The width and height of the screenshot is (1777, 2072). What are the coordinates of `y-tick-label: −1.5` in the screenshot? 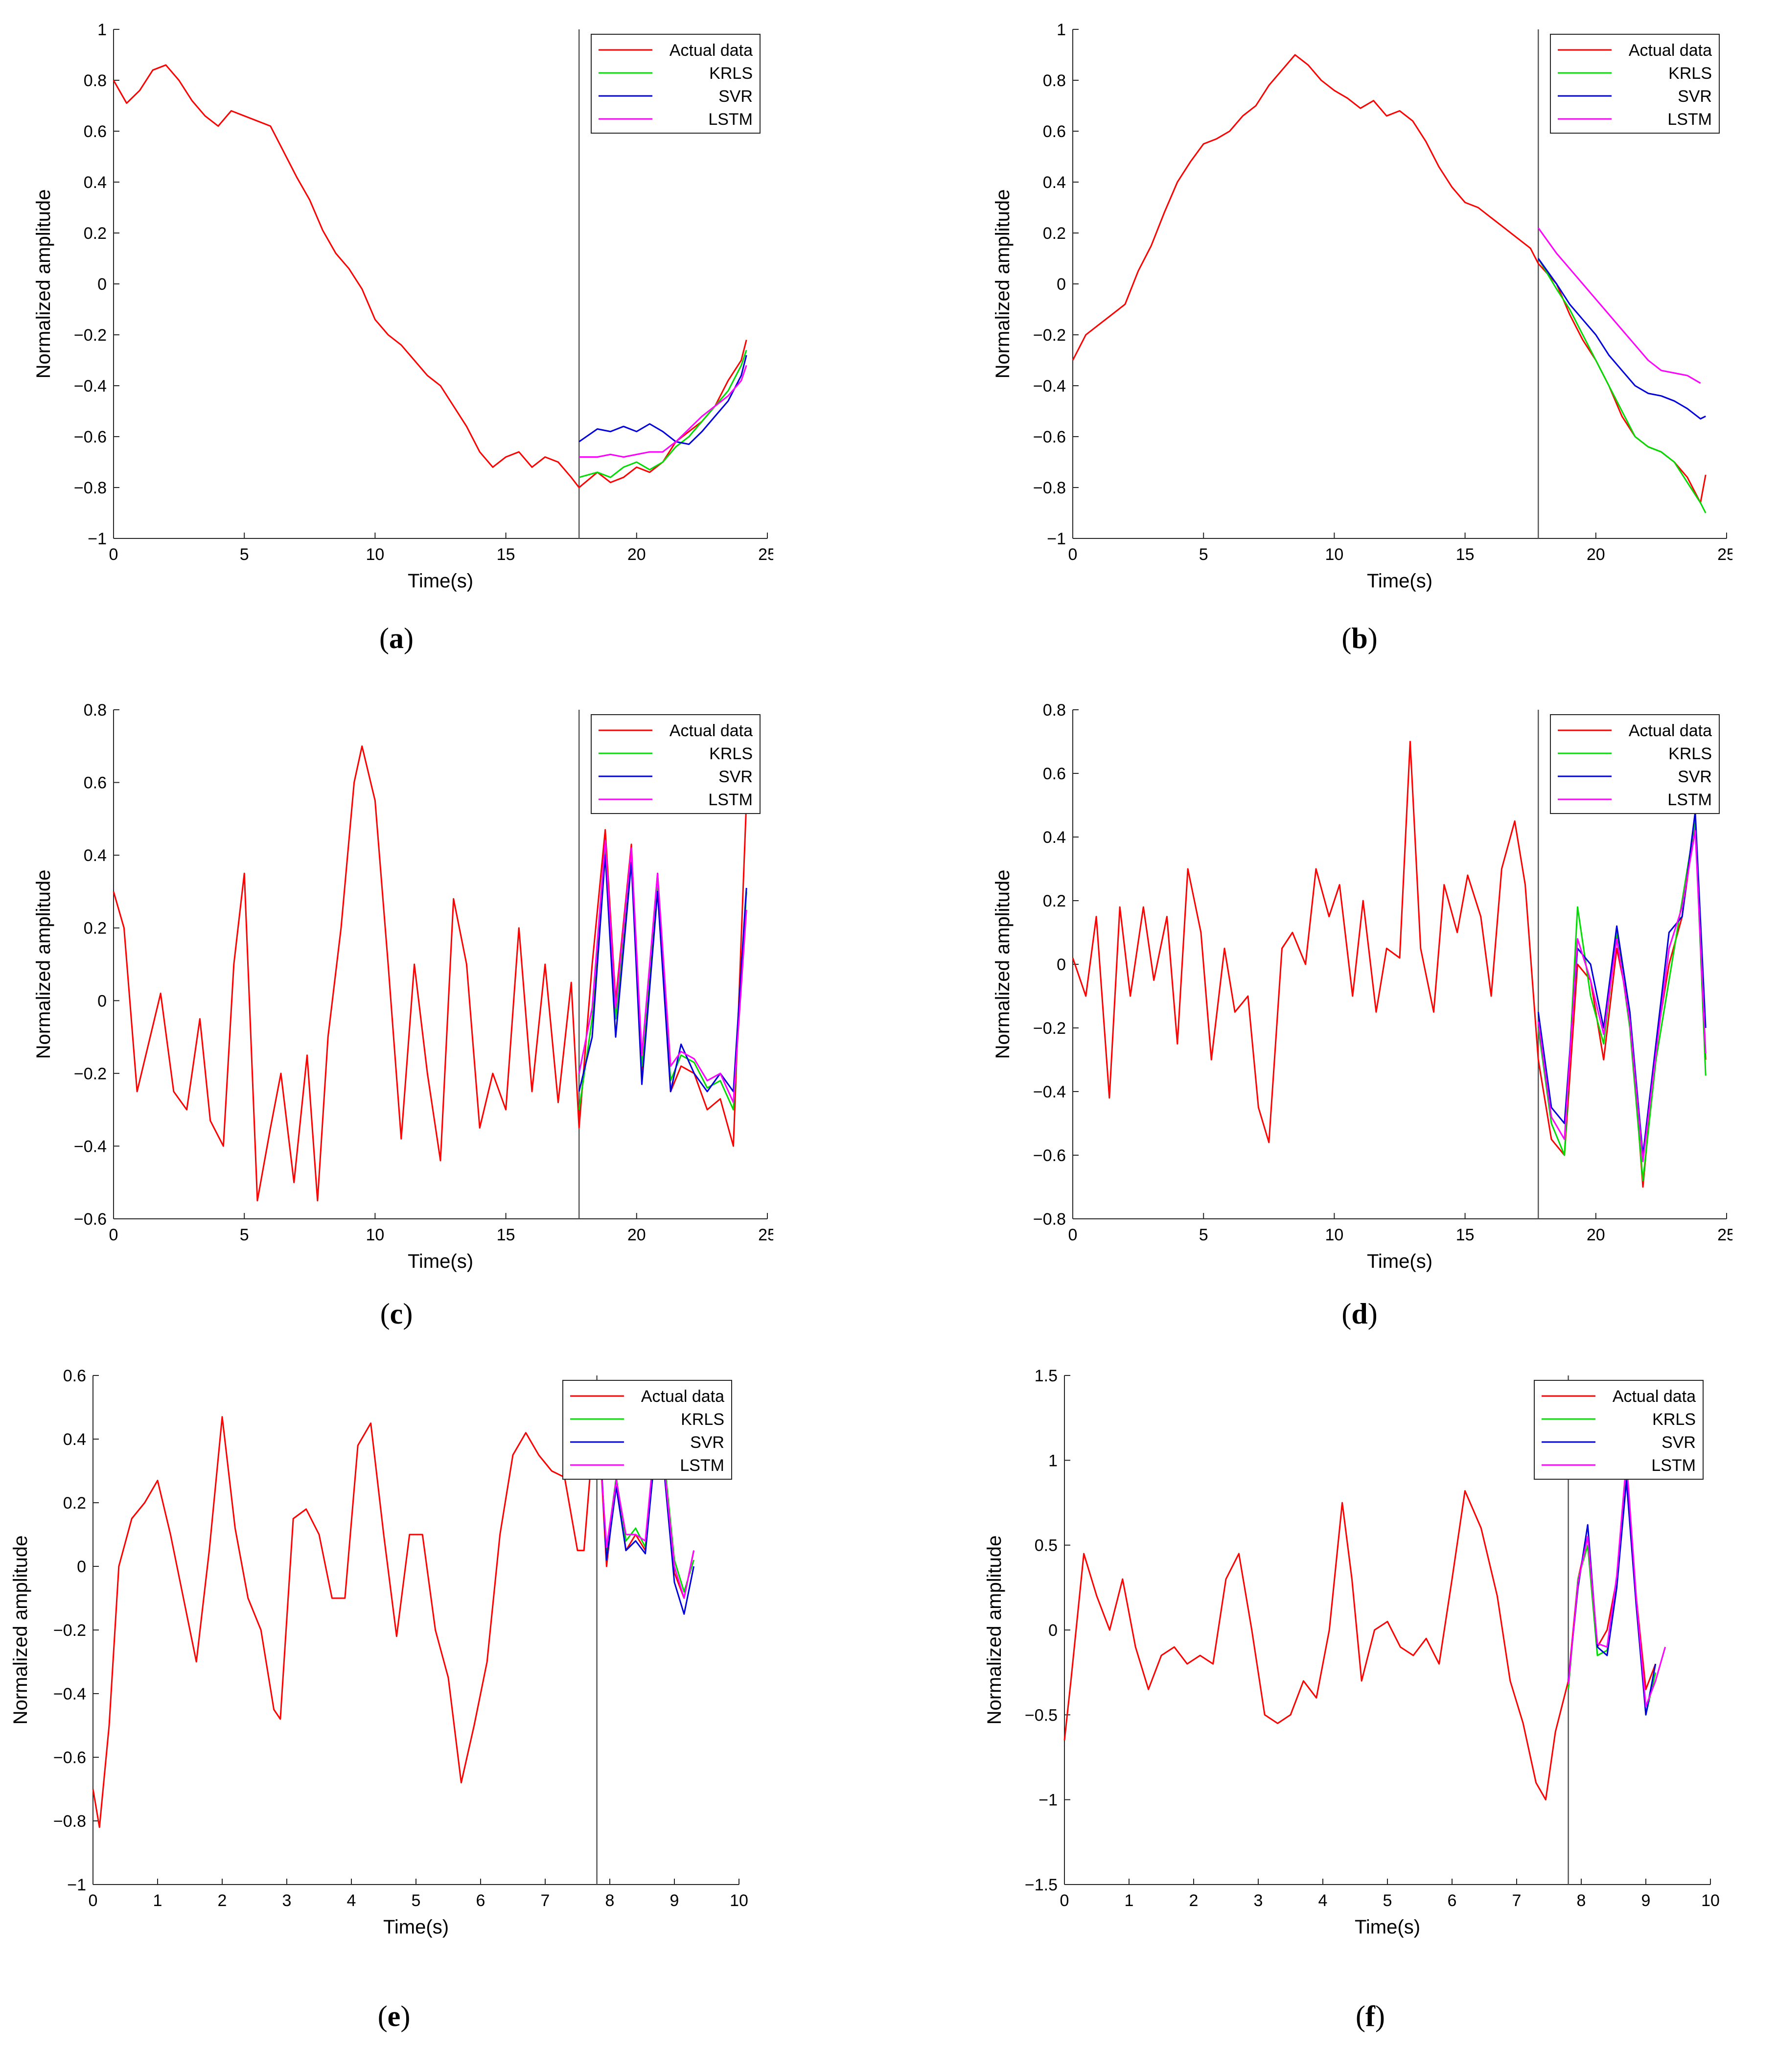 It's located at (1041, 1885).